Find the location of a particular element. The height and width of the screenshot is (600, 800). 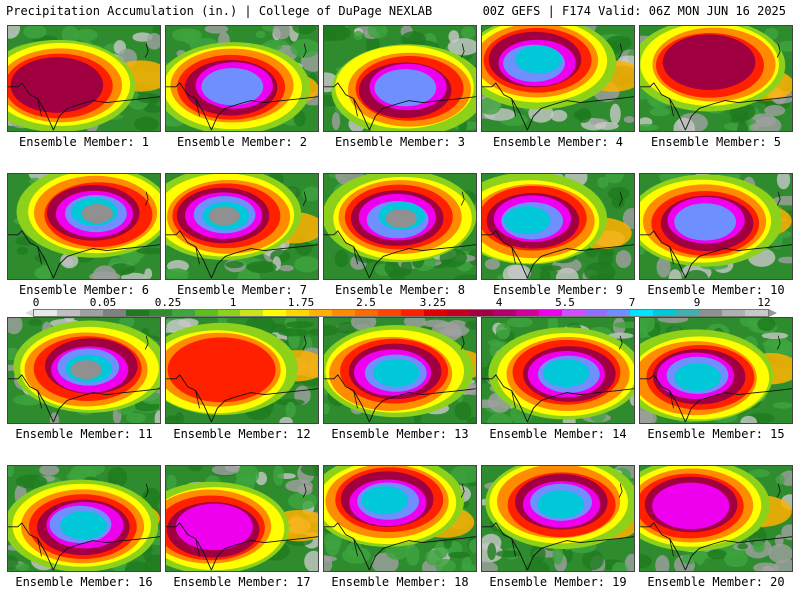

ensemble-member-label: Ensemble Member: 8 is located at coordinates (400, 290).